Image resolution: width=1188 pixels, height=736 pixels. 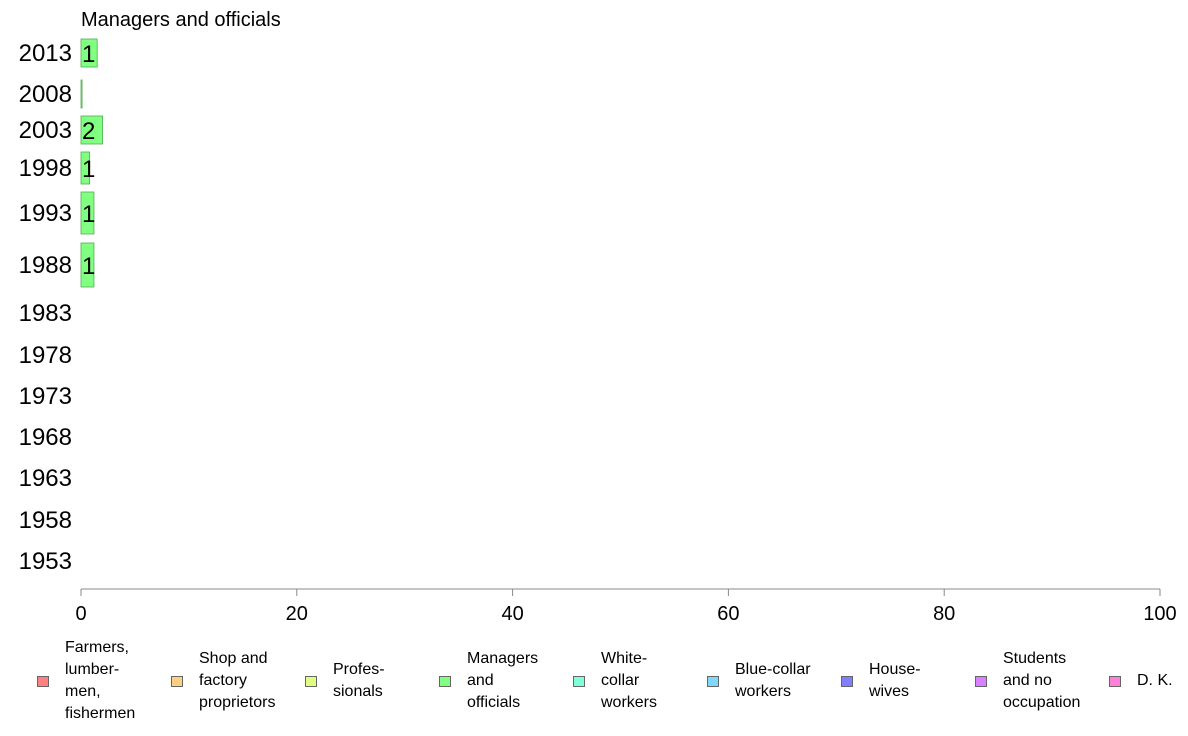 I want to click on x-tick-label: 20, so click(x=297, y=614).